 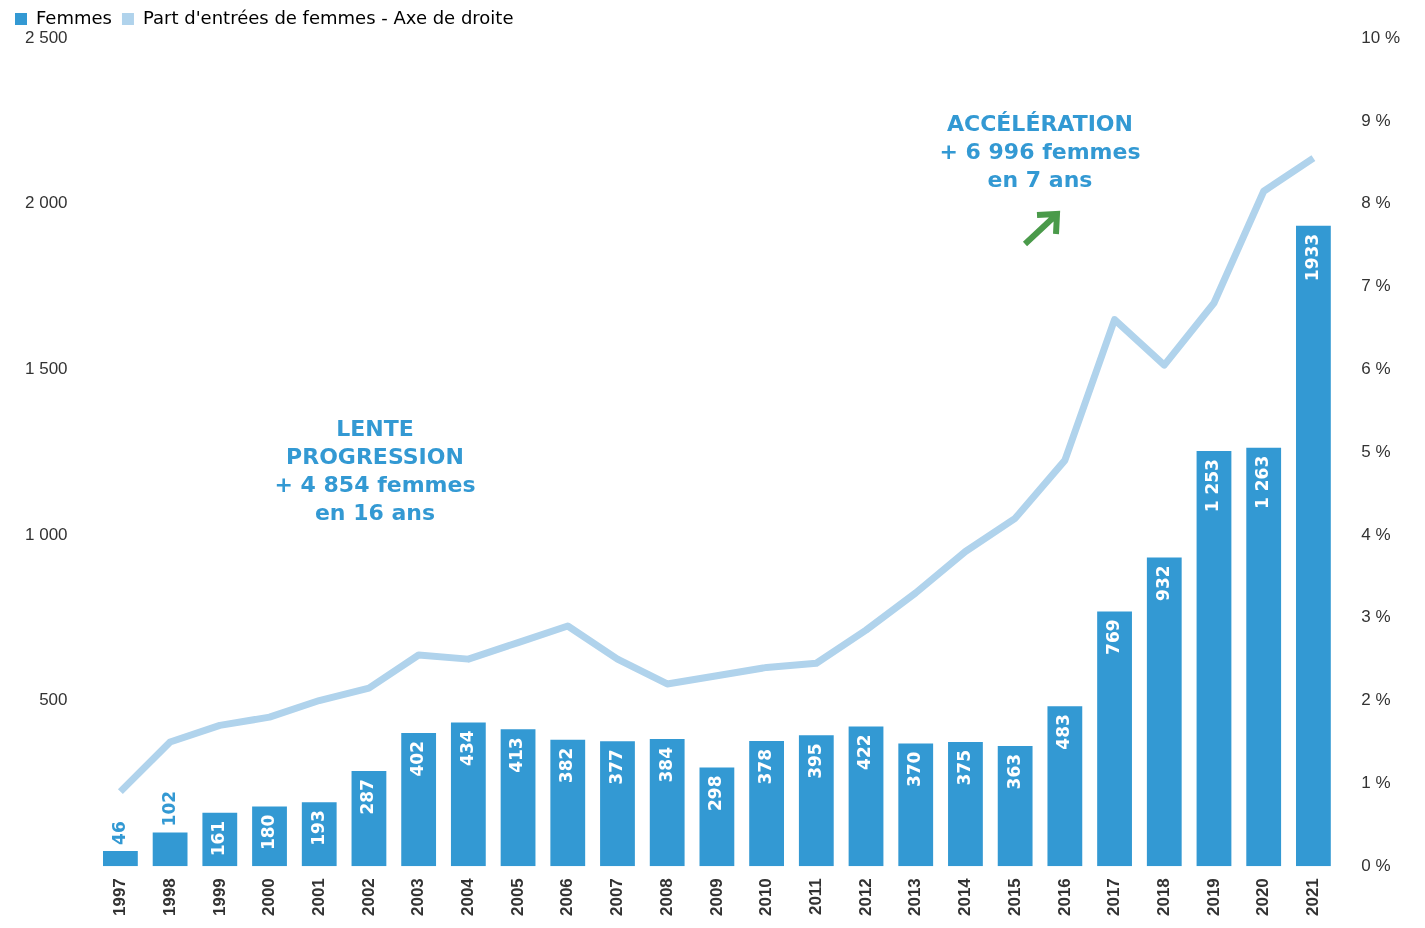 What do you see at coordinates (617, 897) in the screenshot?
I see `x-tick-label: 2007` at bounding box center [617, 897].